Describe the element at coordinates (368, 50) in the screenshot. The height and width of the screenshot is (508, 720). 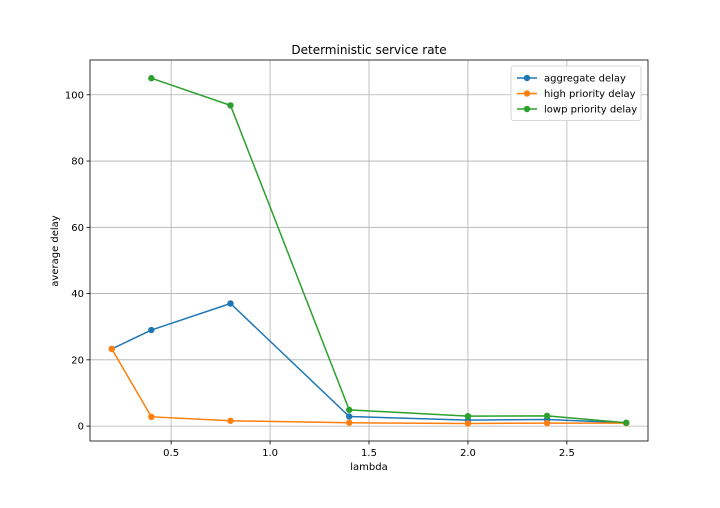
I see `chart-title: Deterministic service rate` at that location.